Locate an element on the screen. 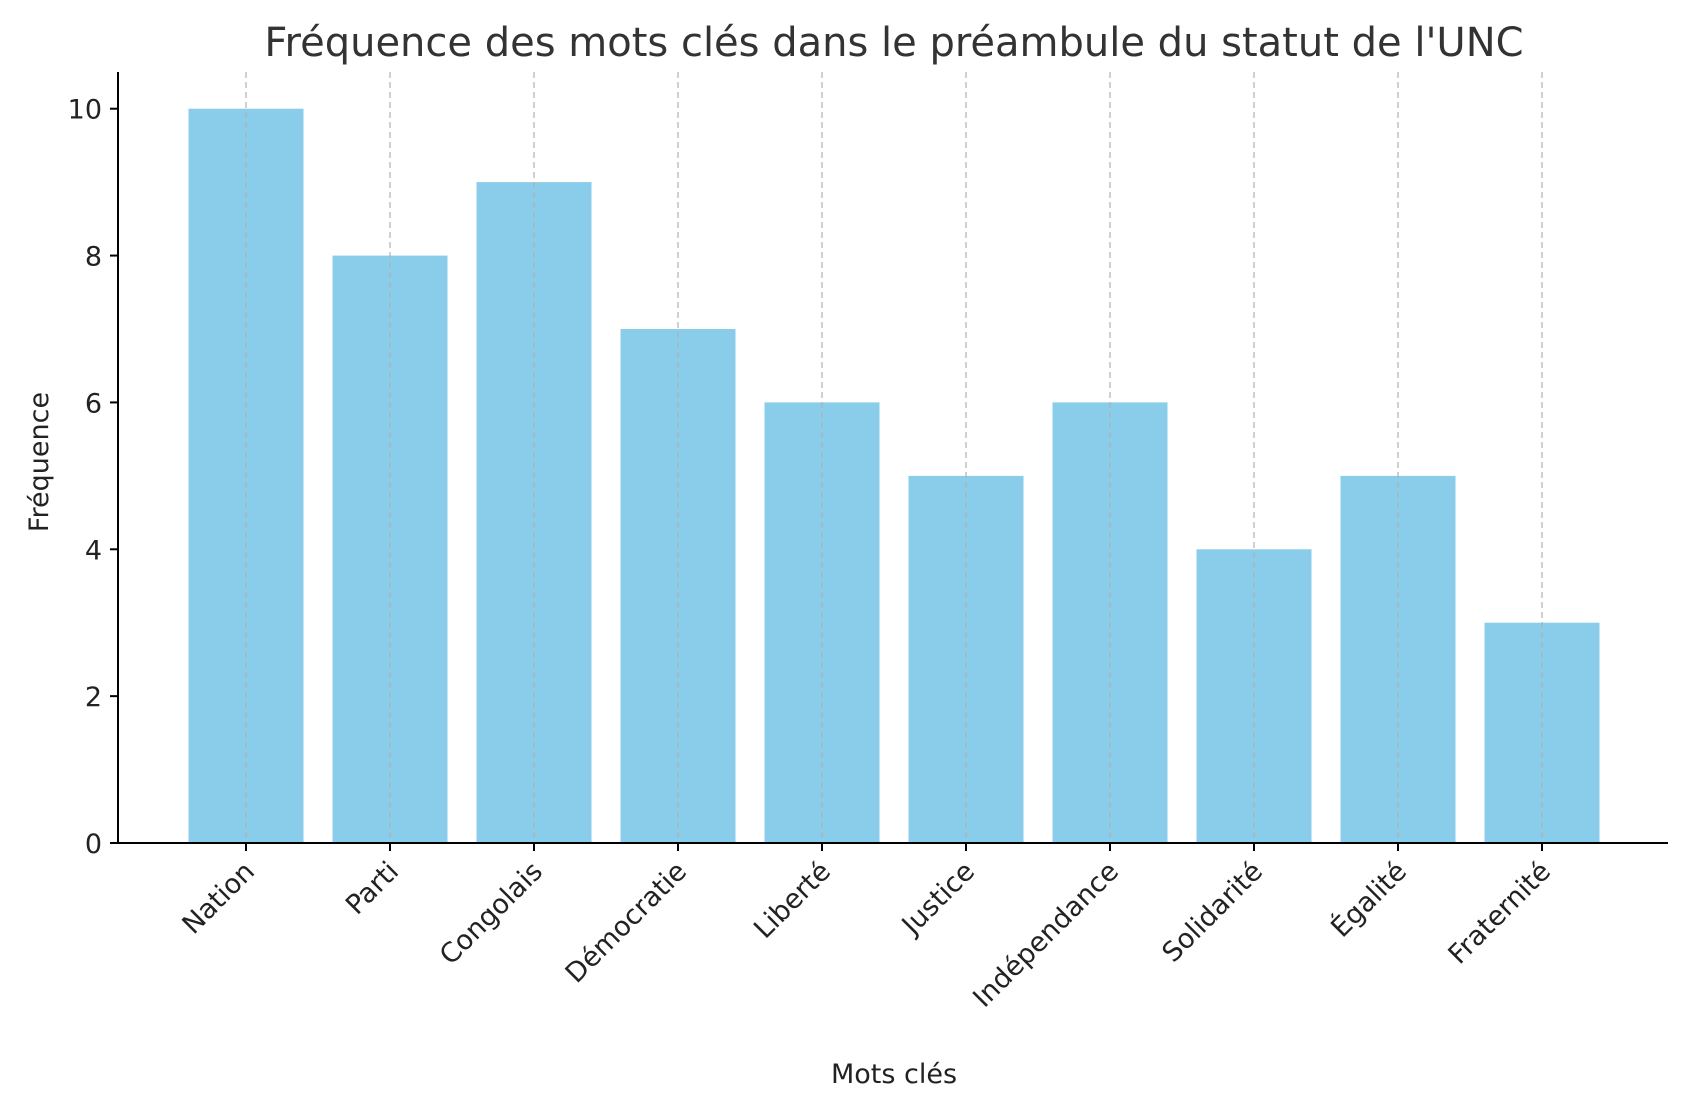  y-tick-label: 2 is located at coordinates (93, 697).